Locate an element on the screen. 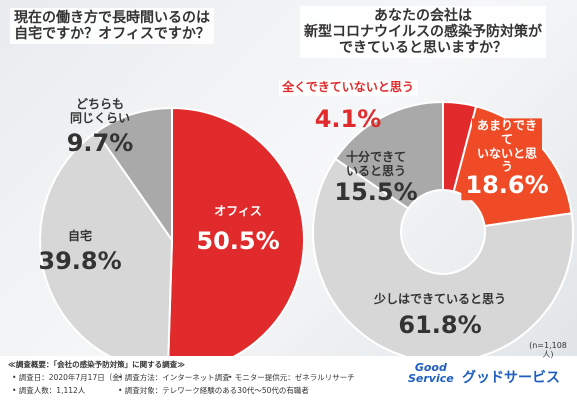  survey-item: • 調査方法：インターネット調査 is located at coordinates (174, 377).